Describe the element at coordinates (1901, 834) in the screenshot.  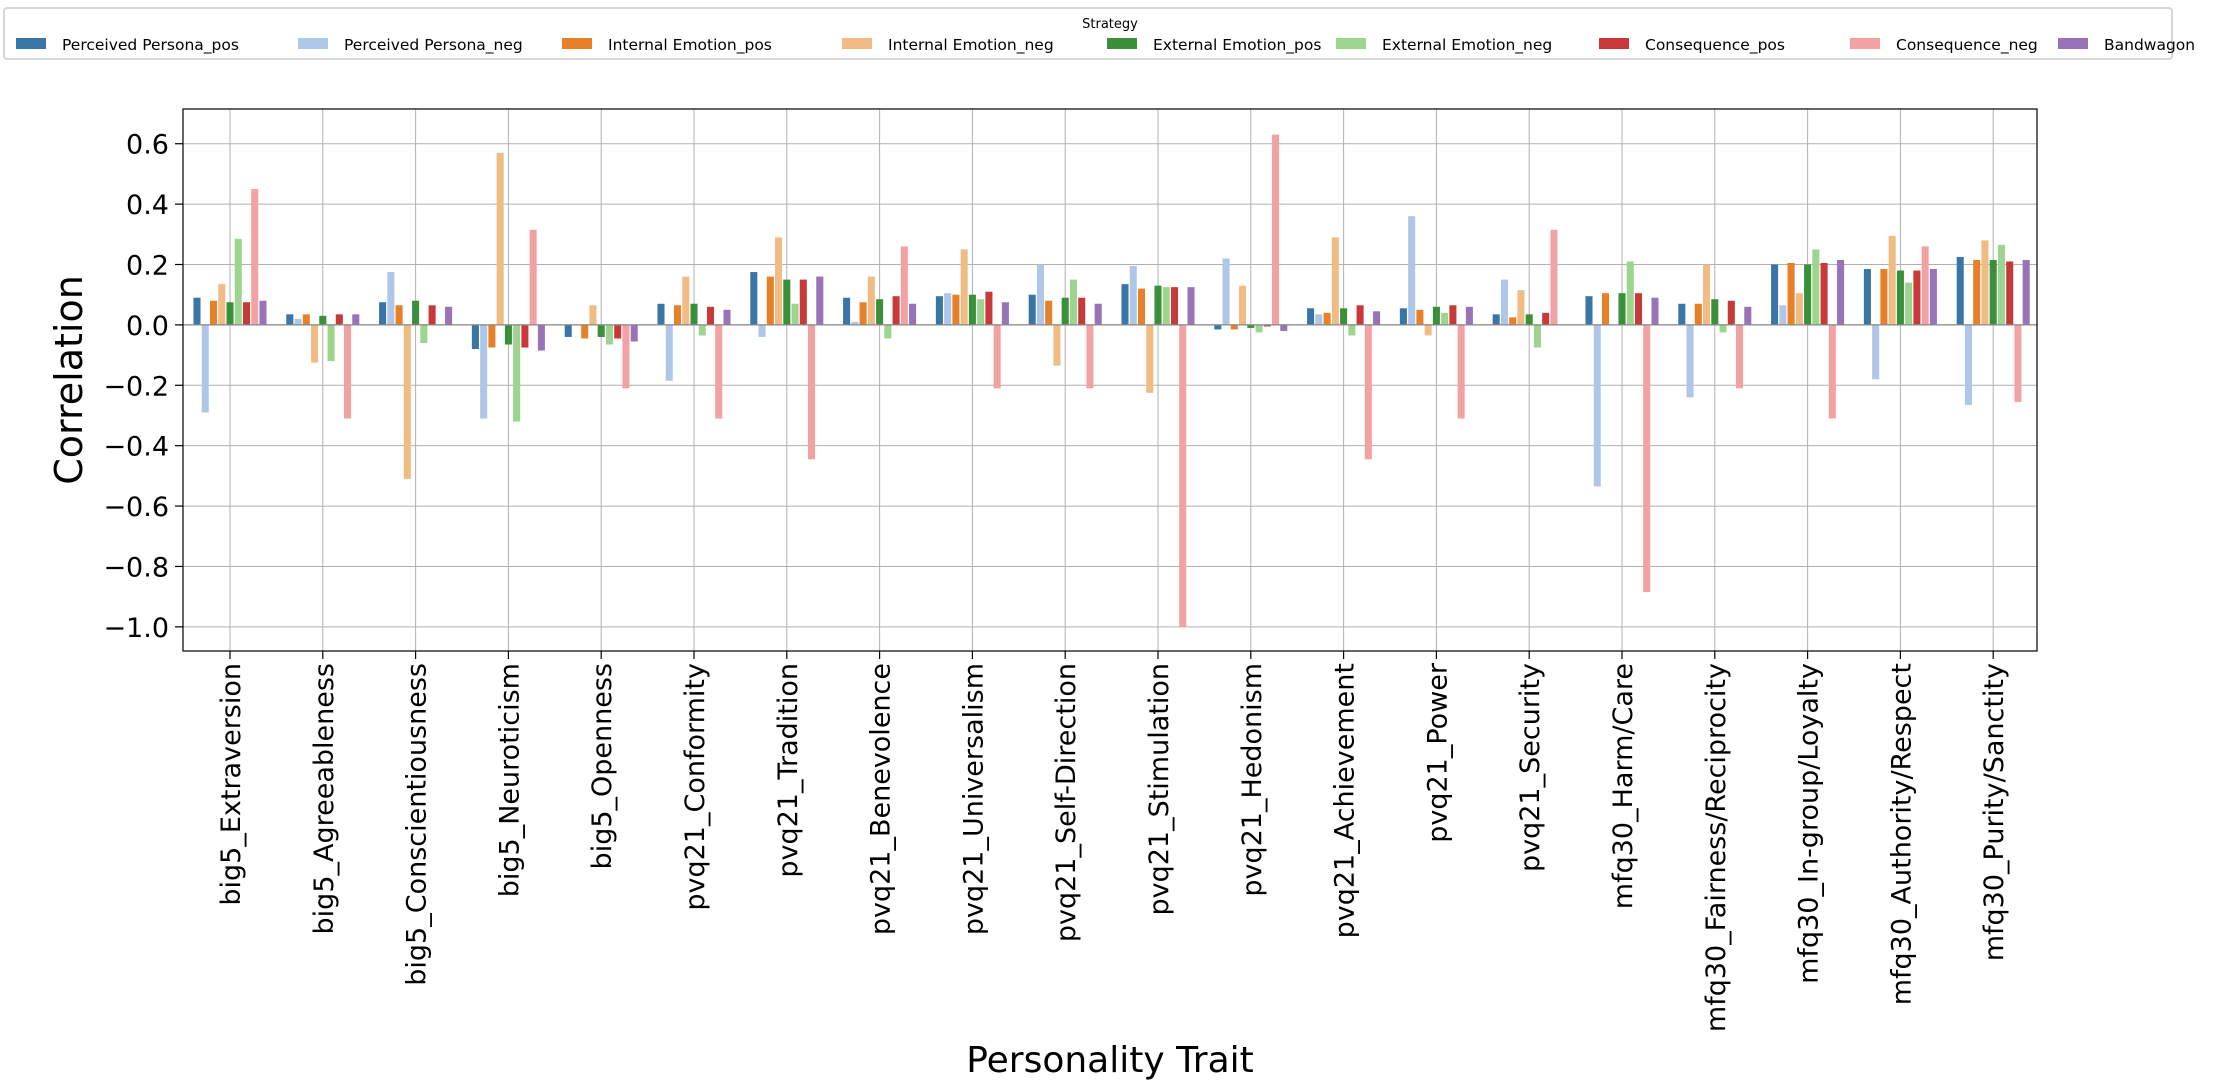
I see `x-tick-label: mfq30_Authority/Respect` at that location.